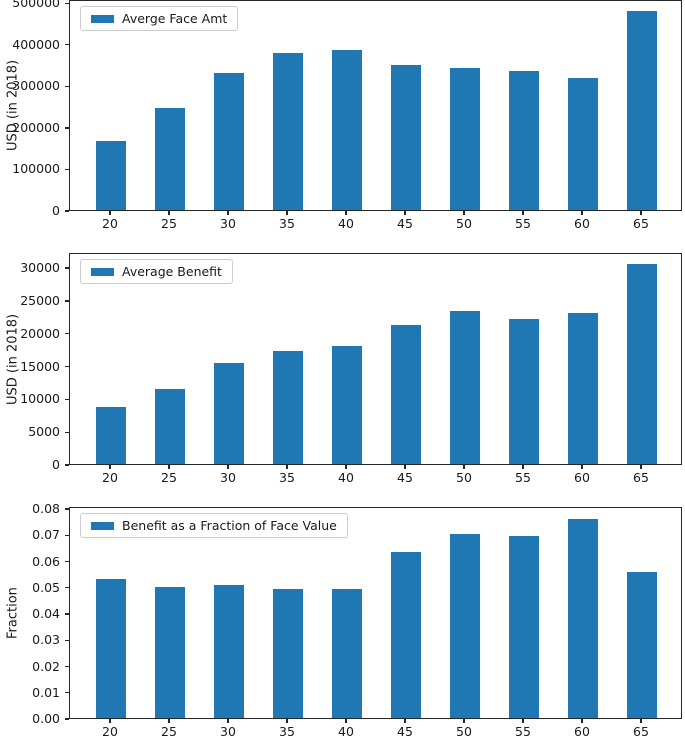 The width and height of the screenshot is (685, 743). I want to click on y-tick-label: 30000, so click(40, 268).